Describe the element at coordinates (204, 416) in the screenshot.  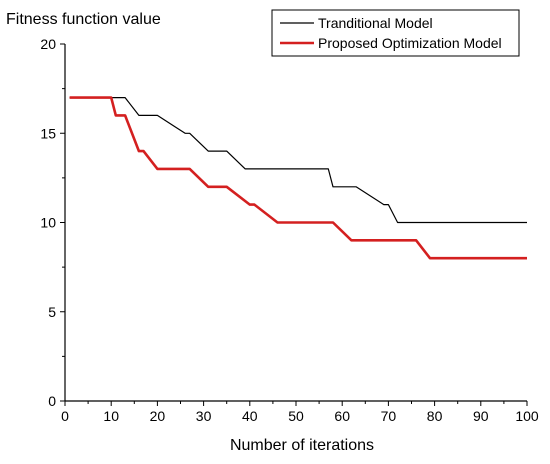
I see `x-tick-label: 30` at that location.